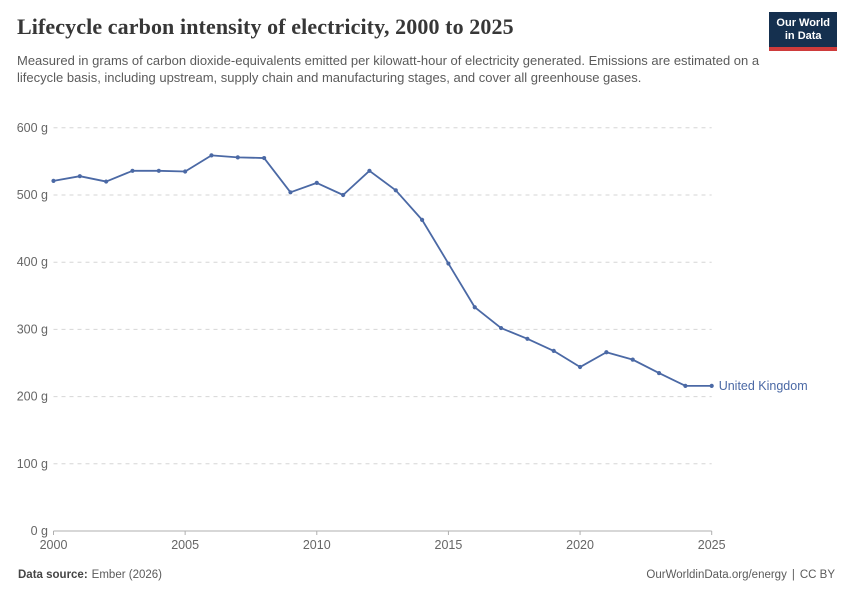 Image resolution: width=850 pixels, height=600 pixels. I want to click on x-tick-label: 2025, so click(712, 545).